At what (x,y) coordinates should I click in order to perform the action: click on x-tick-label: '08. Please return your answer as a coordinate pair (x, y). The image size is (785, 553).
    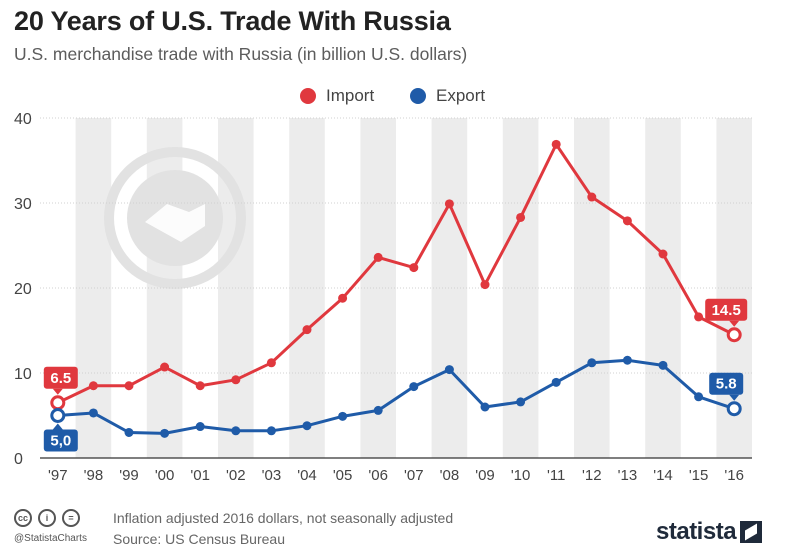
    Looking at the image, I should click on (450, 475).